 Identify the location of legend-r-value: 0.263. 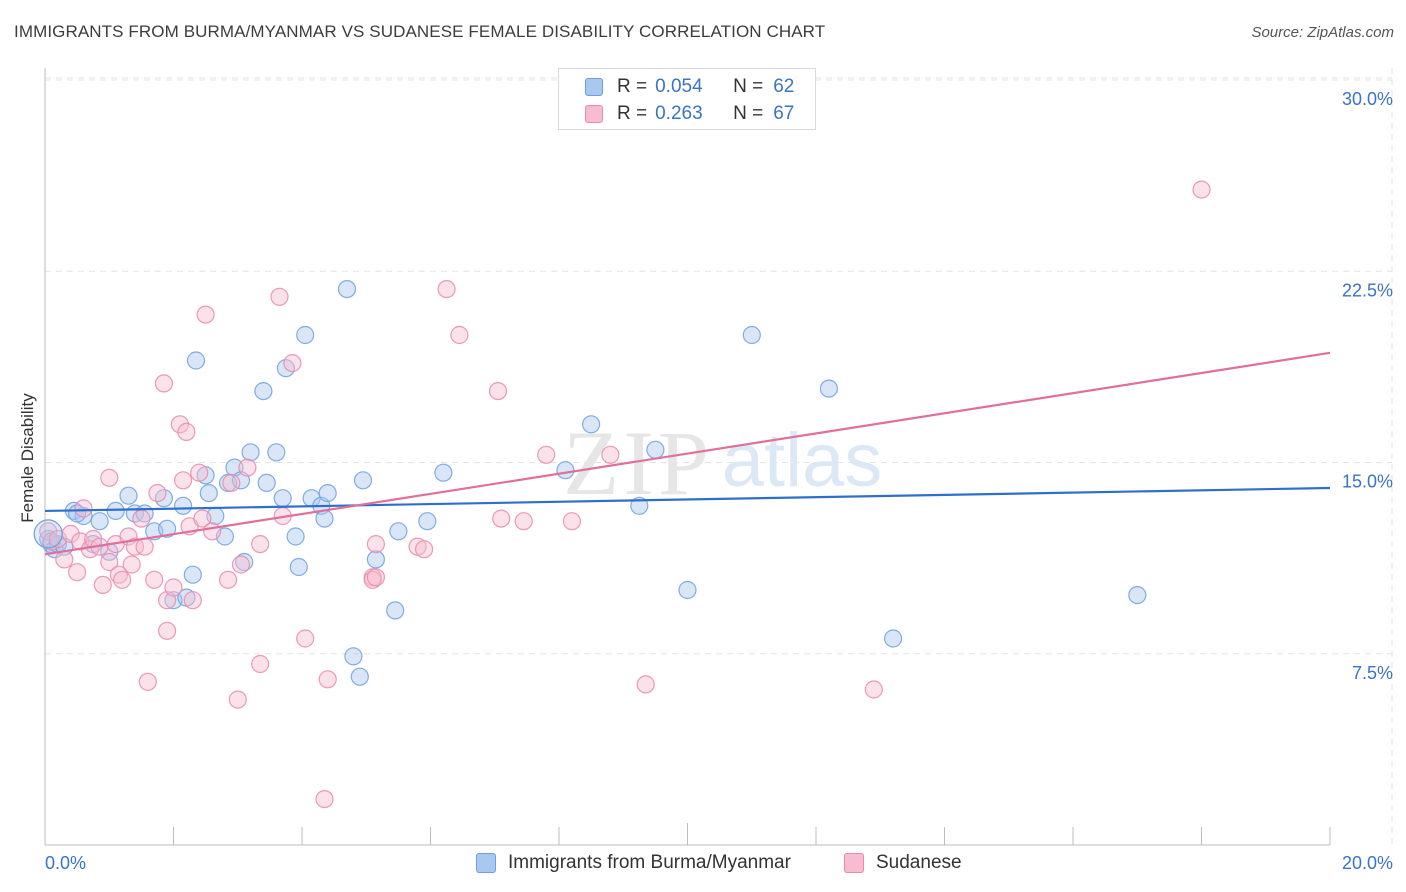
(679, 113).